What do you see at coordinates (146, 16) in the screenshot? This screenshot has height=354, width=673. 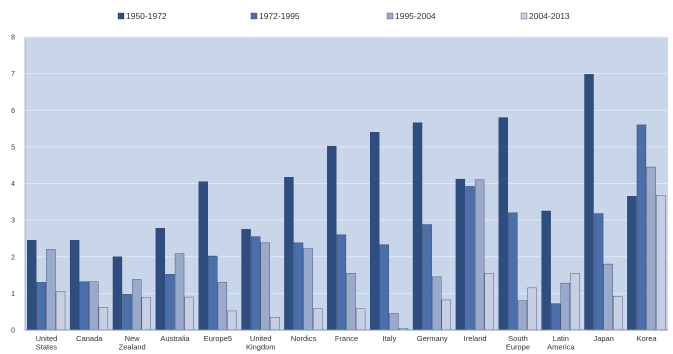 I see `legend-label: 1950-1972` at bounding box center [146, 16].